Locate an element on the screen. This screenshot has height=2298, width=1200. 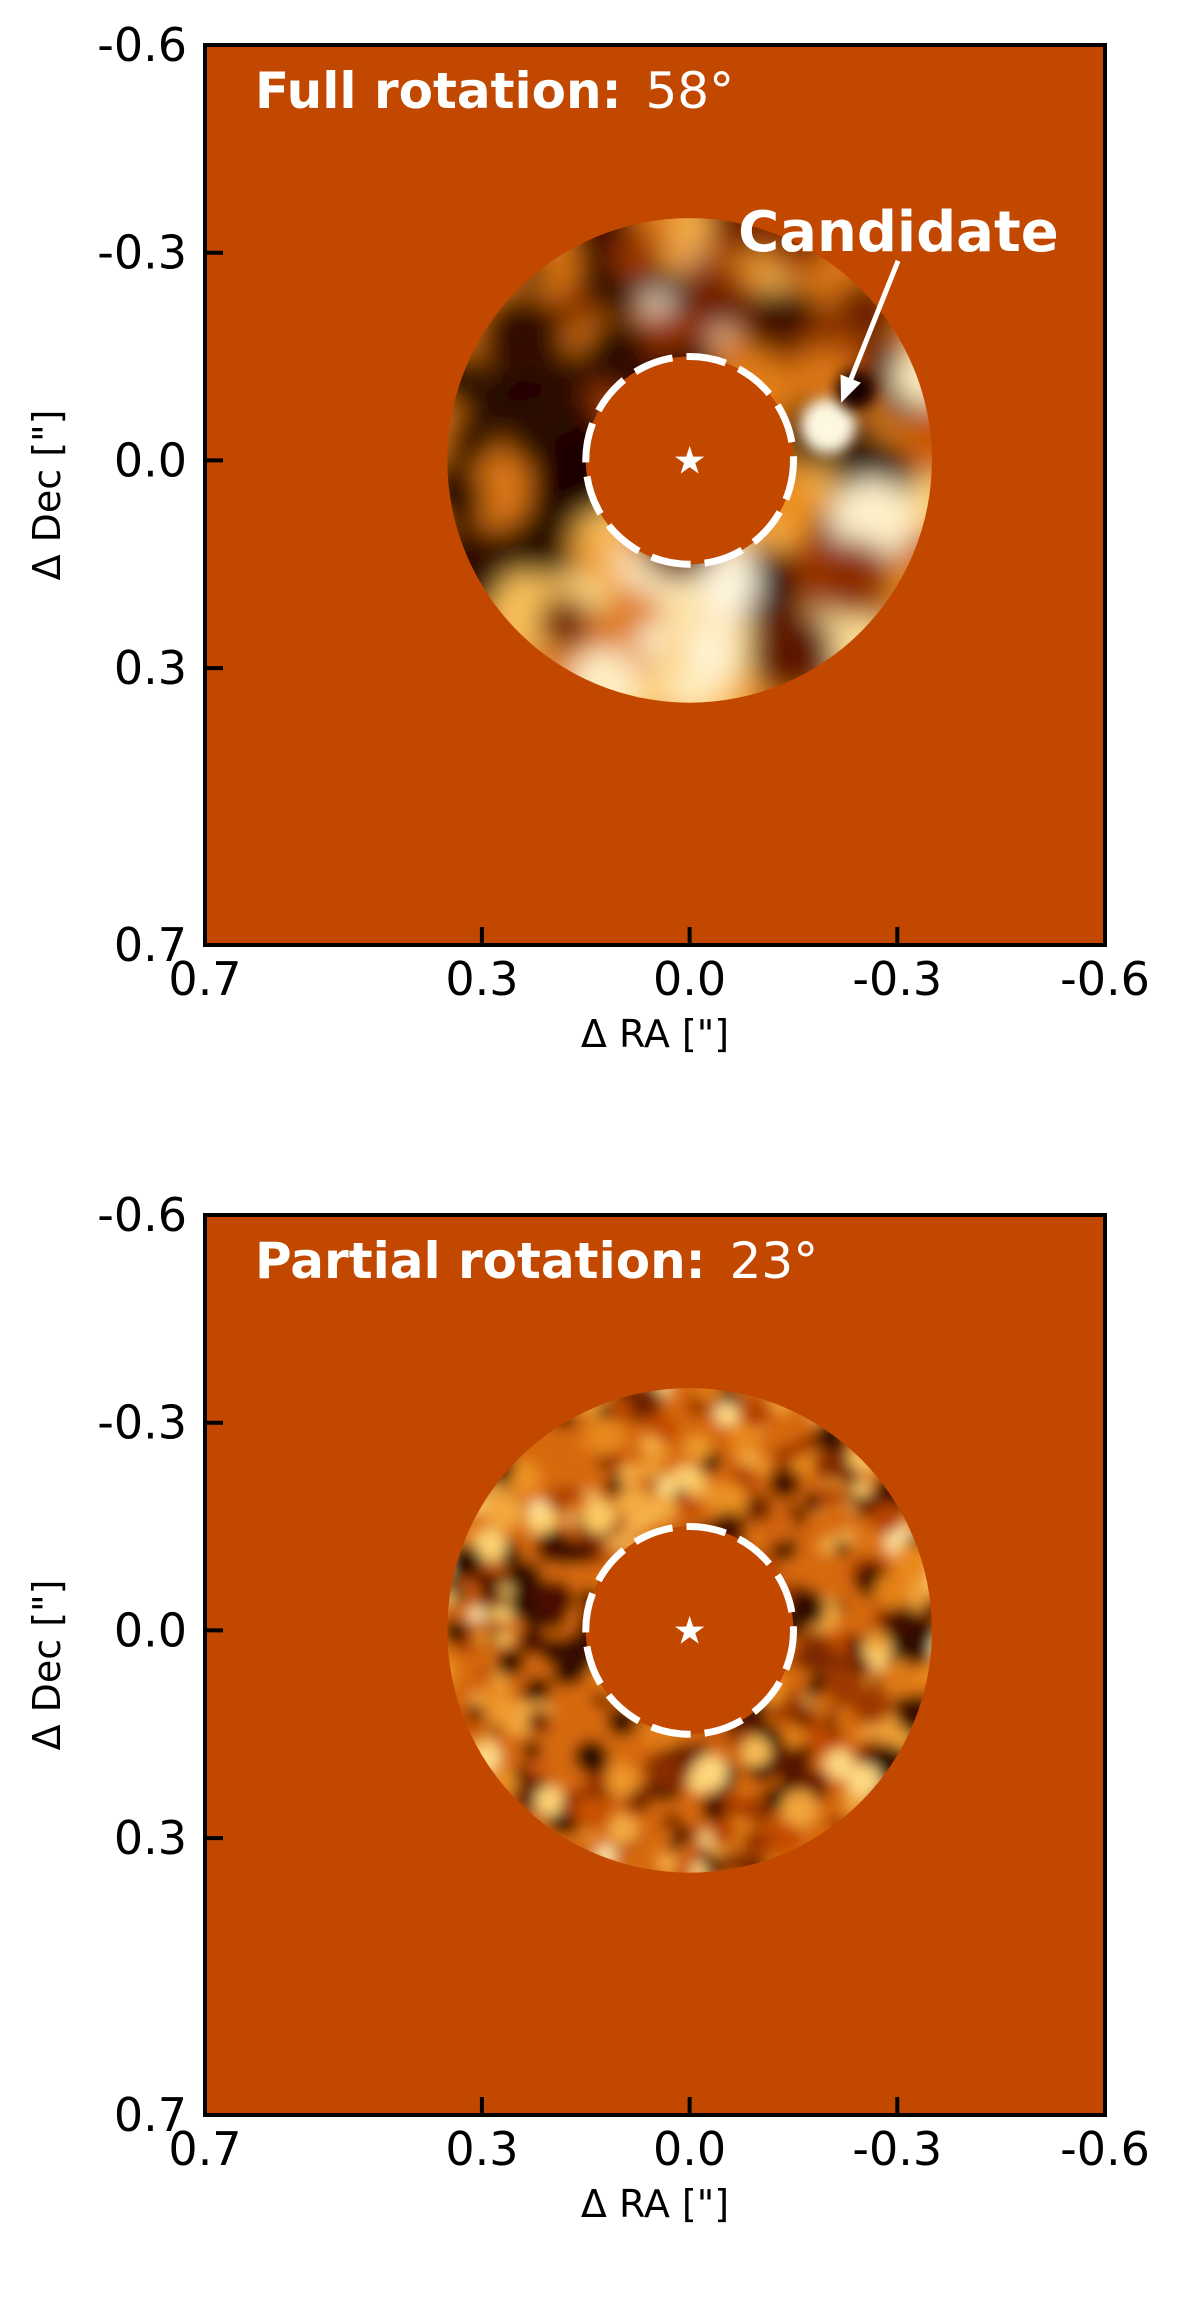
panel-label: Full rotation: 58° is located at coordinates (494, 91).